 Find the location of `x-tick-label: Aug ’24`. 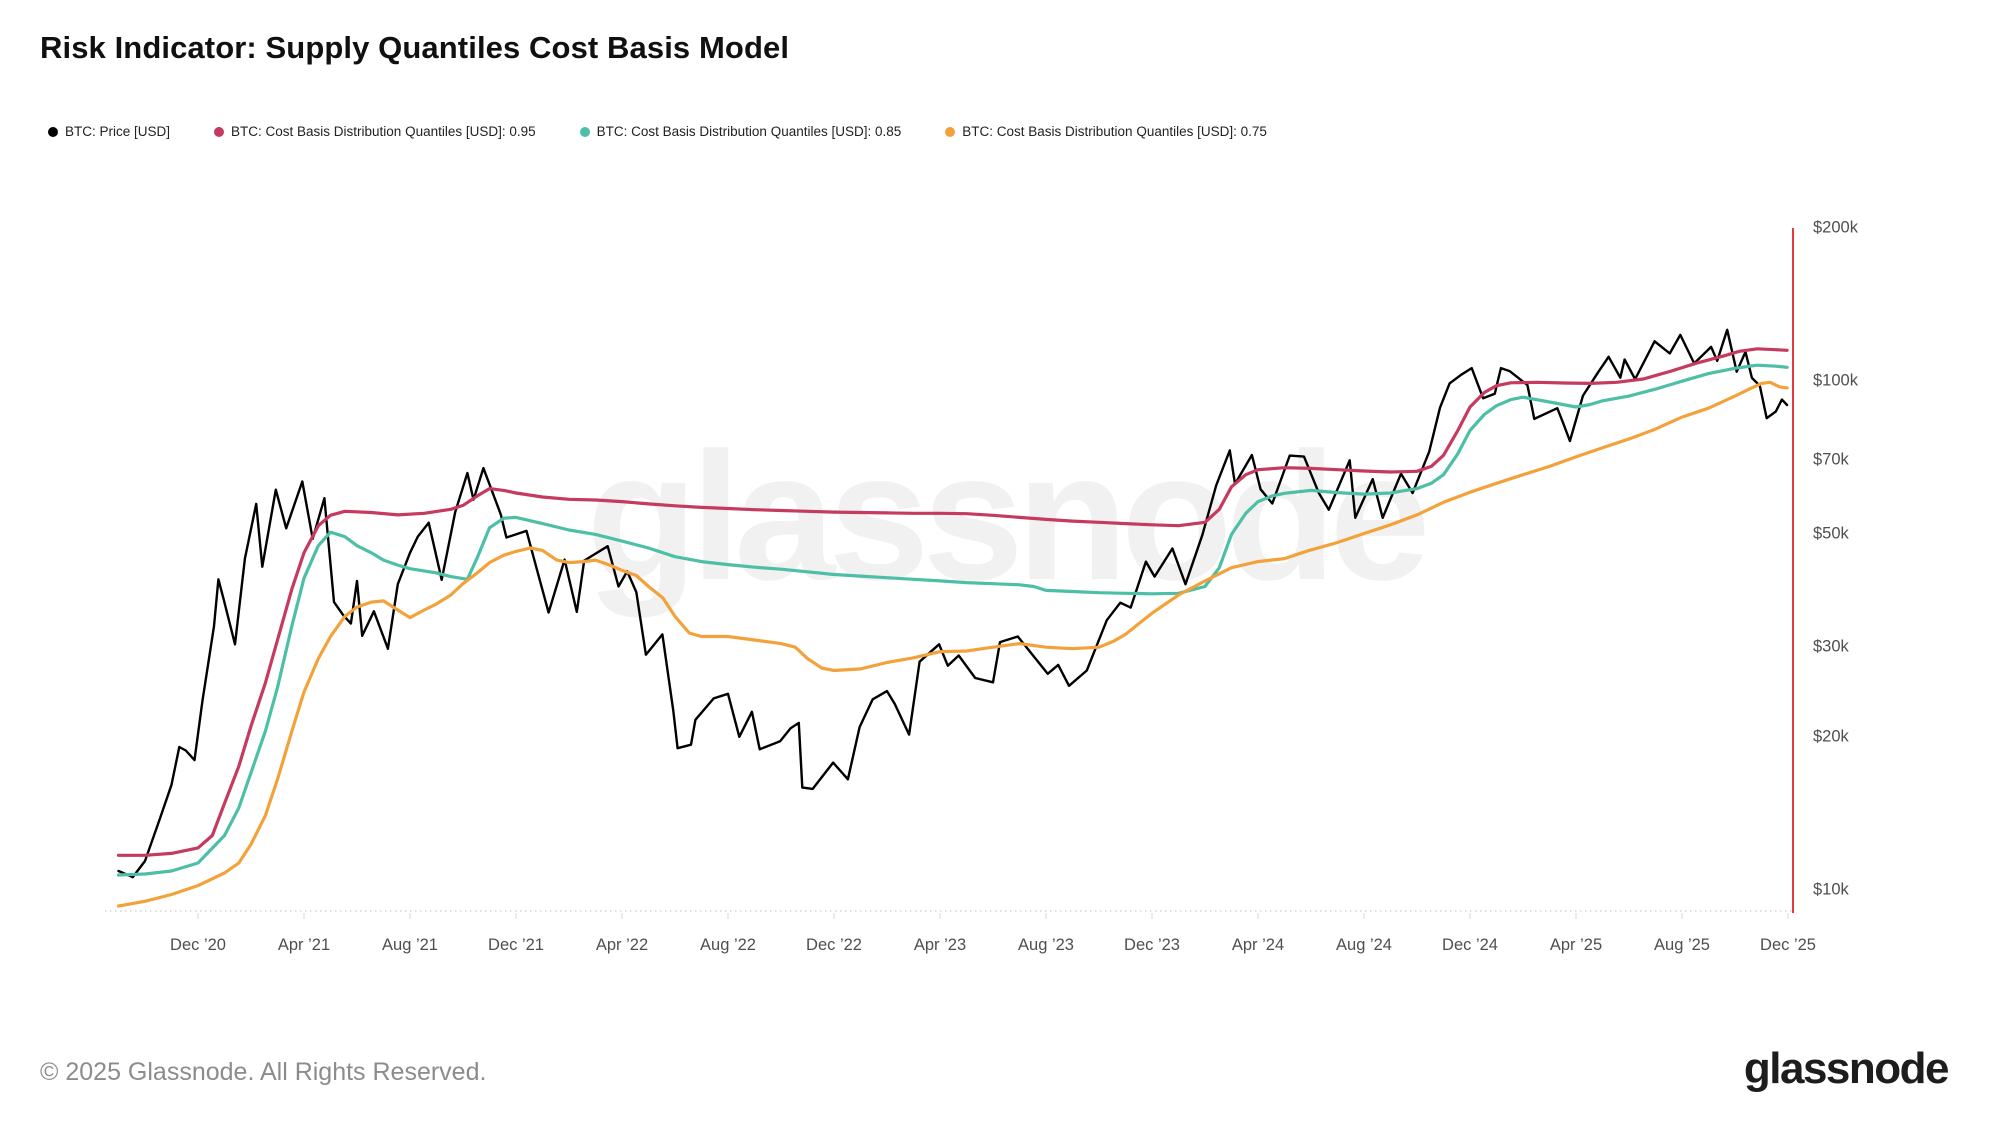

x-tick-label: Aug ’24 is located at coordinates (1364, 945).